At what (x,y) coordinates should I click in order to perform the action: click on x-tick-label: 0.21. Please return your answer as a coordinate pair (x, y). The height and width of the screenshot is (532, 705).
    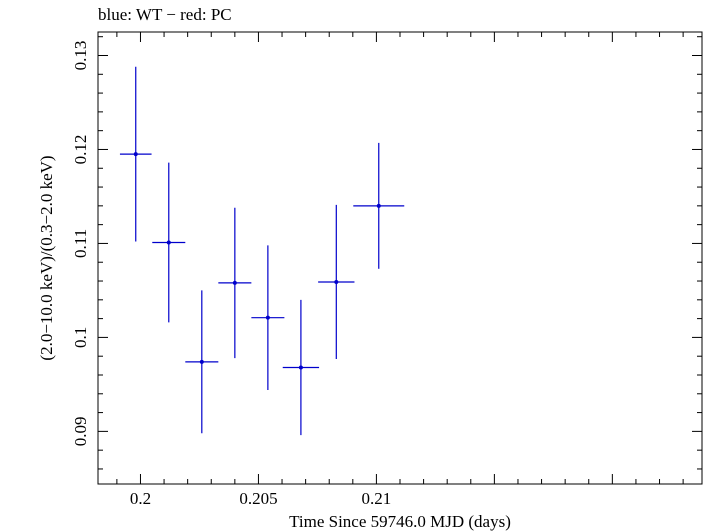
    Looking at the image, I should click on (377, 498).